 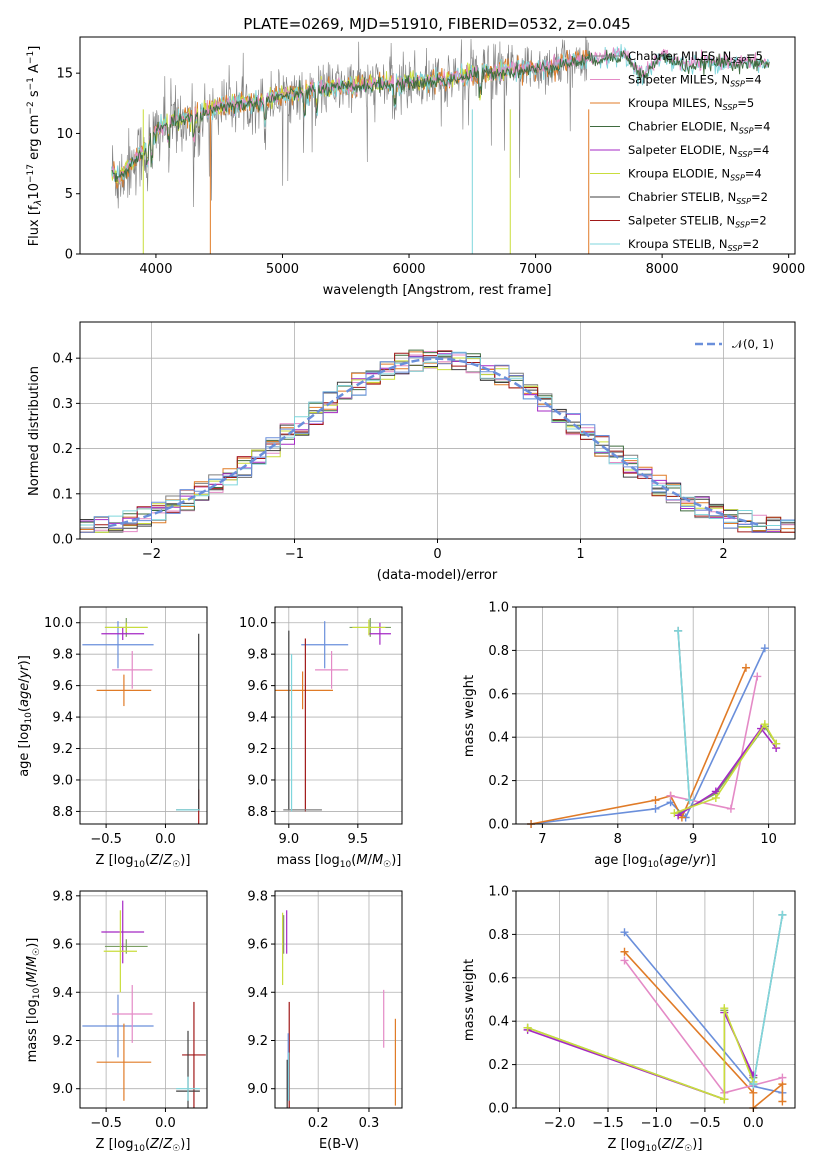 I want to click on weight-vs-age-frame, so click(x=655, y=715).